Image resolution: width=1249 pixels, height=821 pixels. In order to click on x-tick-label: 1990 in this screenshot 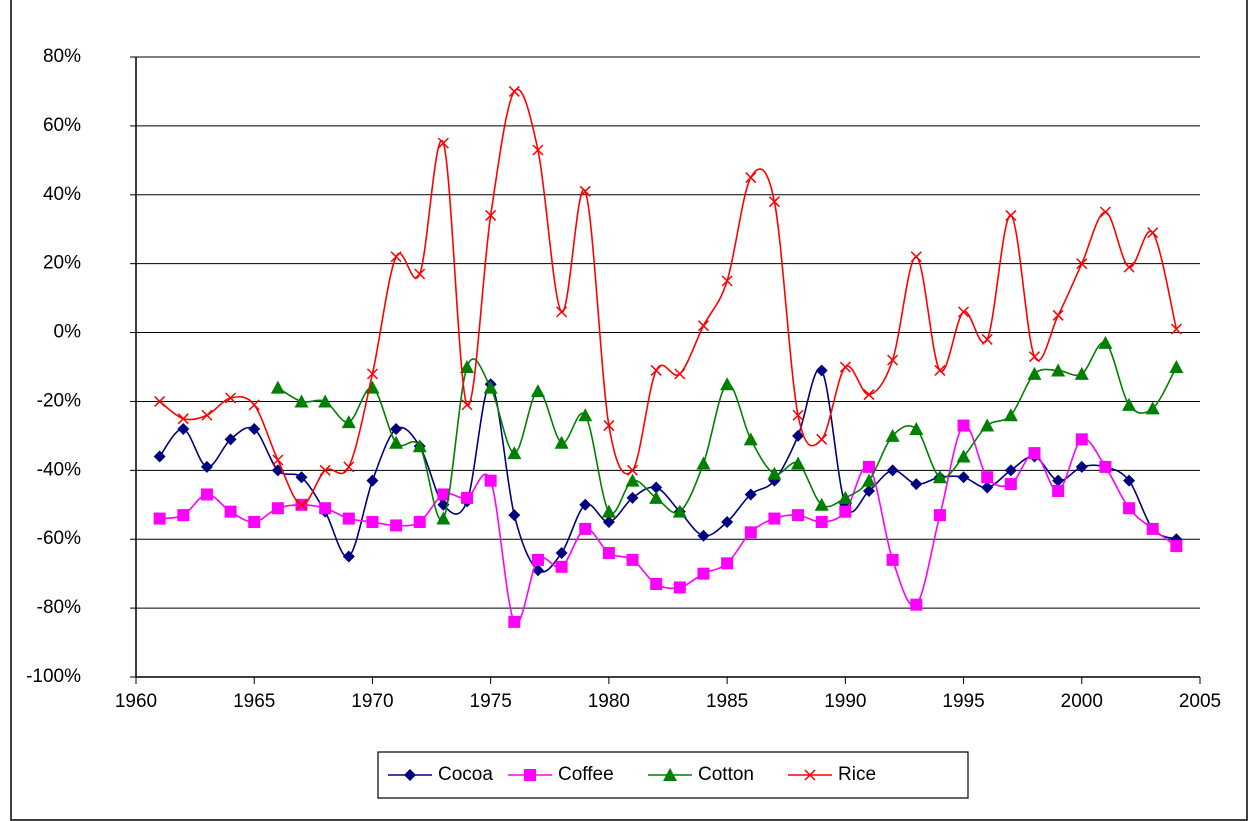, I will do `click(845, 701)`.